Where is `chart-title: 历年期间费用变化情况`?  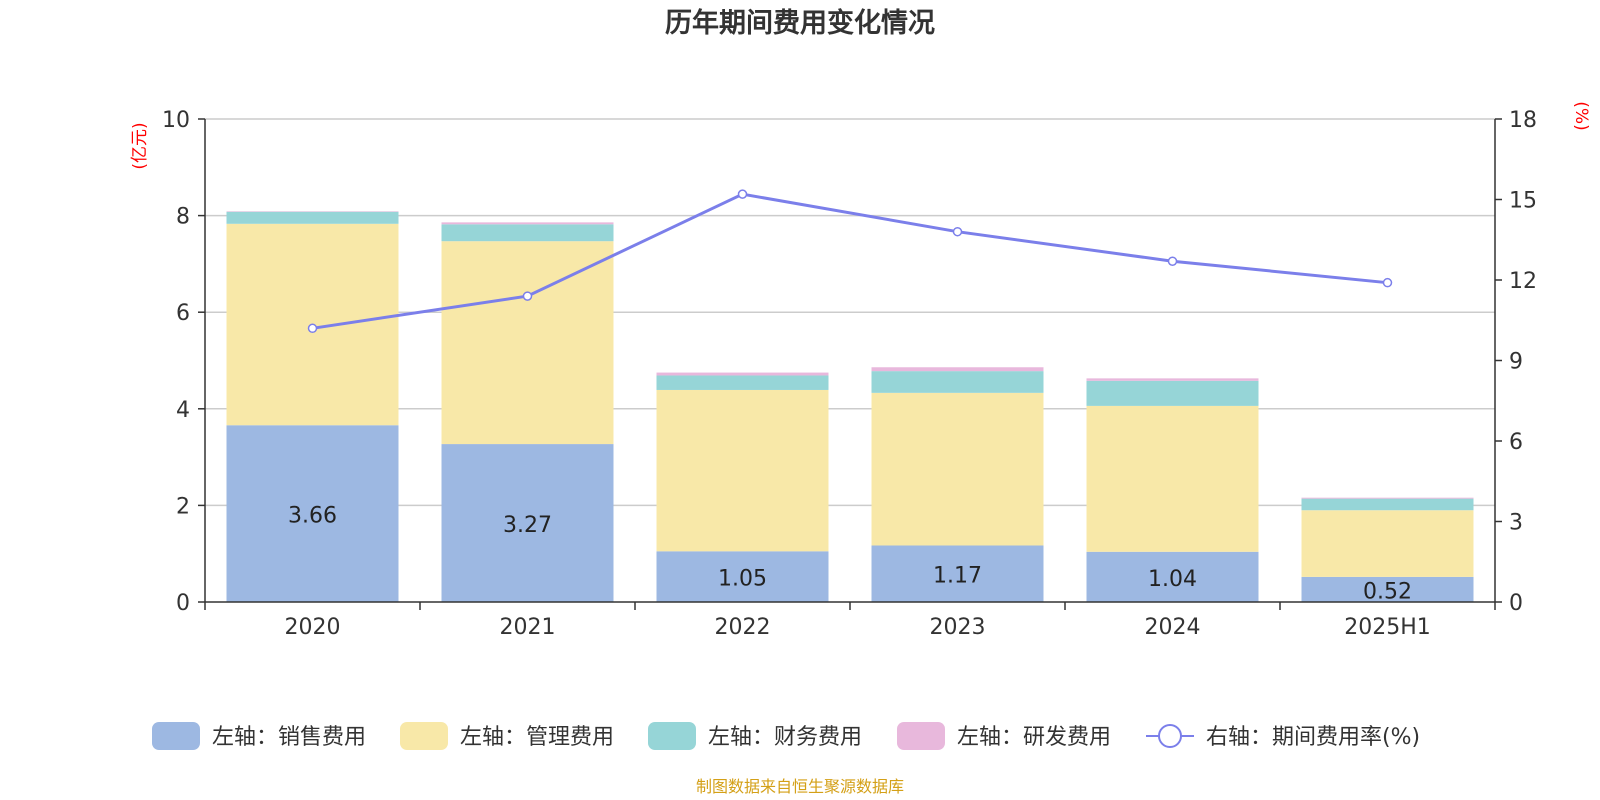
chart-title: 历年期间费用变化情况 is located at coordinates (800, 23).